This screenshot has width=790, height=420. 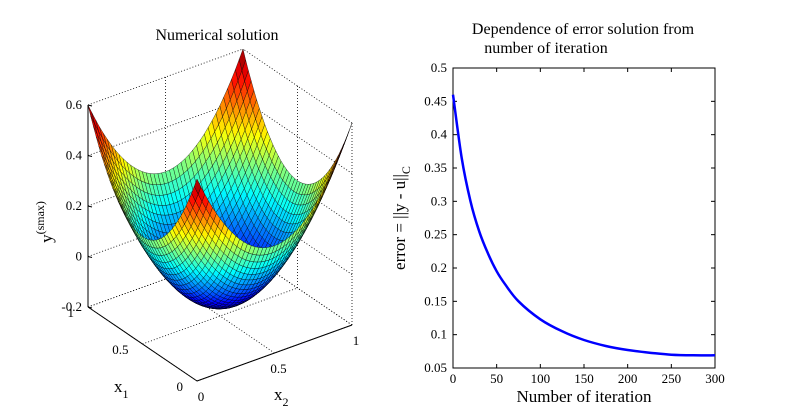 What do you see at coordinates (435, 300) in the screenshot?
I see `line-y-tick-label: 0.15` at bounding box center [435, 300].